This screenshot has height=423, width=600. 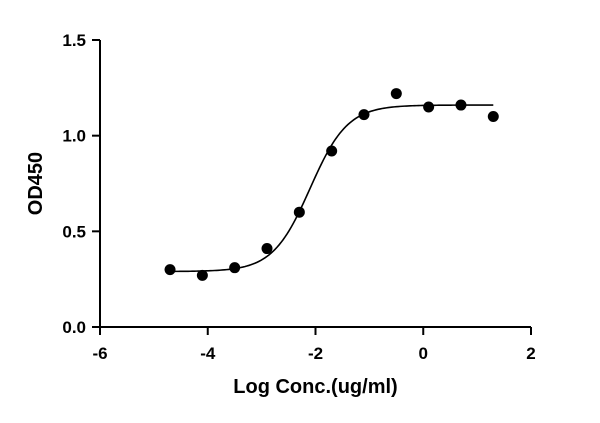 I want to click on x-axis-title: Log Conc.(ug/ml), so click(x=315, y=387).